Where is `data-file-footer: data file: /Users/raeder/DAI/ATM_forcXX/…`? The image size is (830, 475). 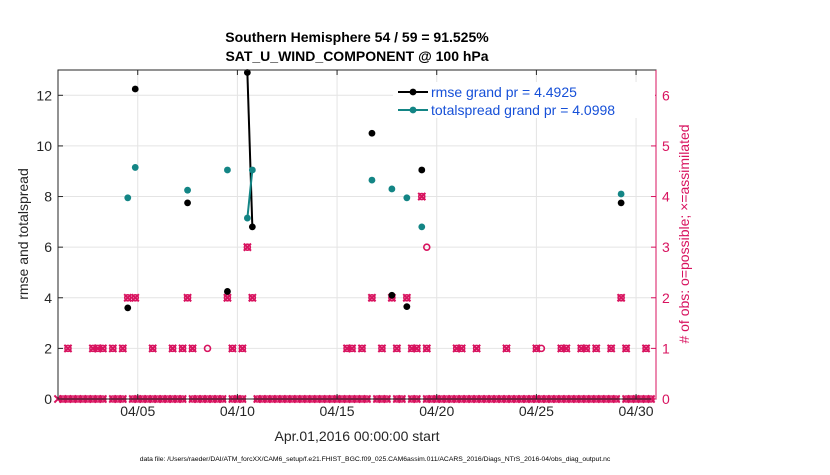
data-file-footer: data file: /Users/raeder/DAI/ATM_forcXX/… is located at coordinates (375, 459).